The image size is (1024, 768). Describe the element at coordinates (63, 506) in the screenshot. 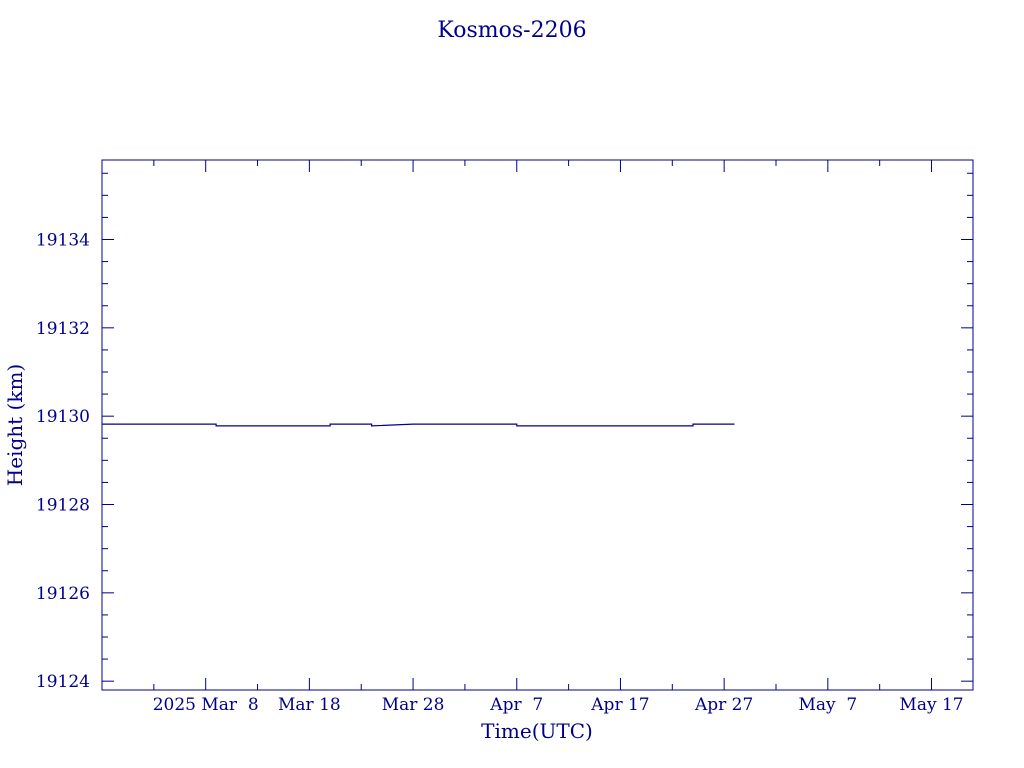

I see `y-tick-label: 19128` at that location.